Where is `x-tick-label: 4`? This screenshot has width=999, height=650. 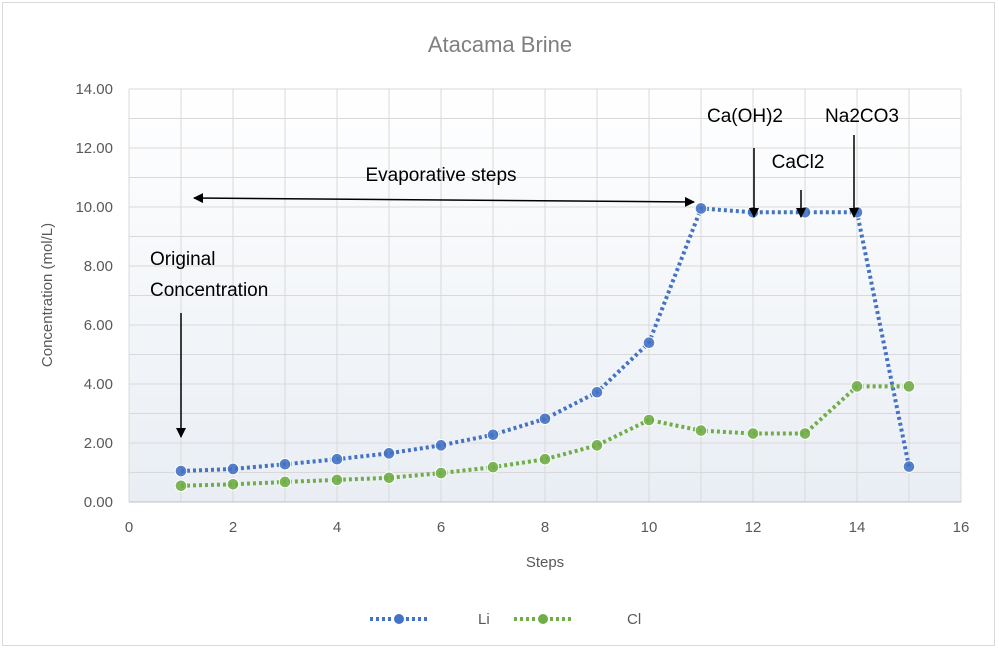
x-tick-label: 4 is located at coordinates (337, 527).